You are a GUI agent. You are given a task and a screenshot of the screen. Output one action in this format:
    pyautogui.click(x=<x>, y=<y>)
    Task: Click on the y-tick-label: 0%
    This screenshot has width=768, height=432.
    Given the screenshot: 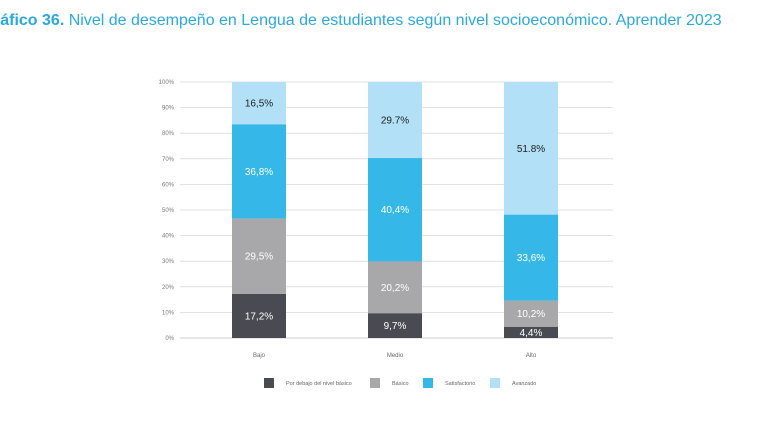 What is the action you would take?
    pyautogui.click(x=169, y=339)
    